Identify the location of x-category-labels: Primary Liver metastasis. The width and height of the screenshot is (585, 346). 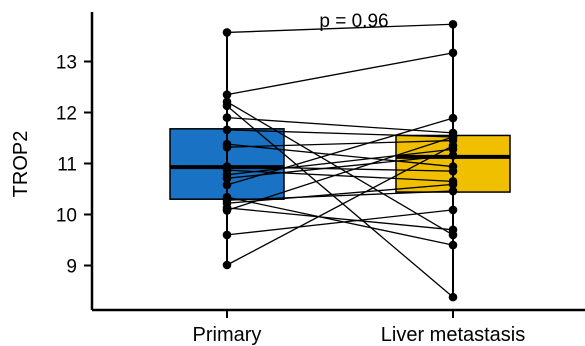
(359, 328).